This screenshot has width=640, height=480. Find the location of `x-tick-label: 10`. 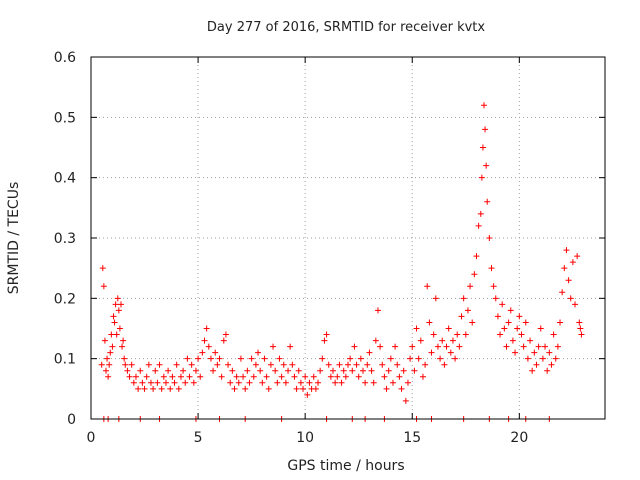

x-tick-label: 10 is located at coordinates (305, 438).